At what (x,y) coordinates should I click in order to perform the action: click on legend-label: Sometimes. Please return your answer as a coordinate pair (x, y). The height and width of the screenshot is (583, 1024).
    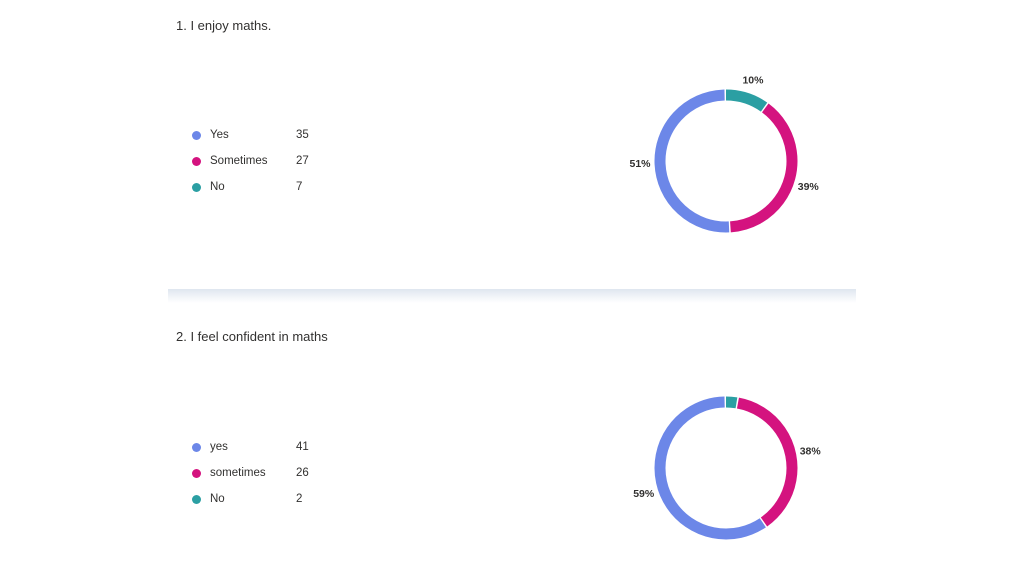
    Looking at the image, I should click on (239, 161).